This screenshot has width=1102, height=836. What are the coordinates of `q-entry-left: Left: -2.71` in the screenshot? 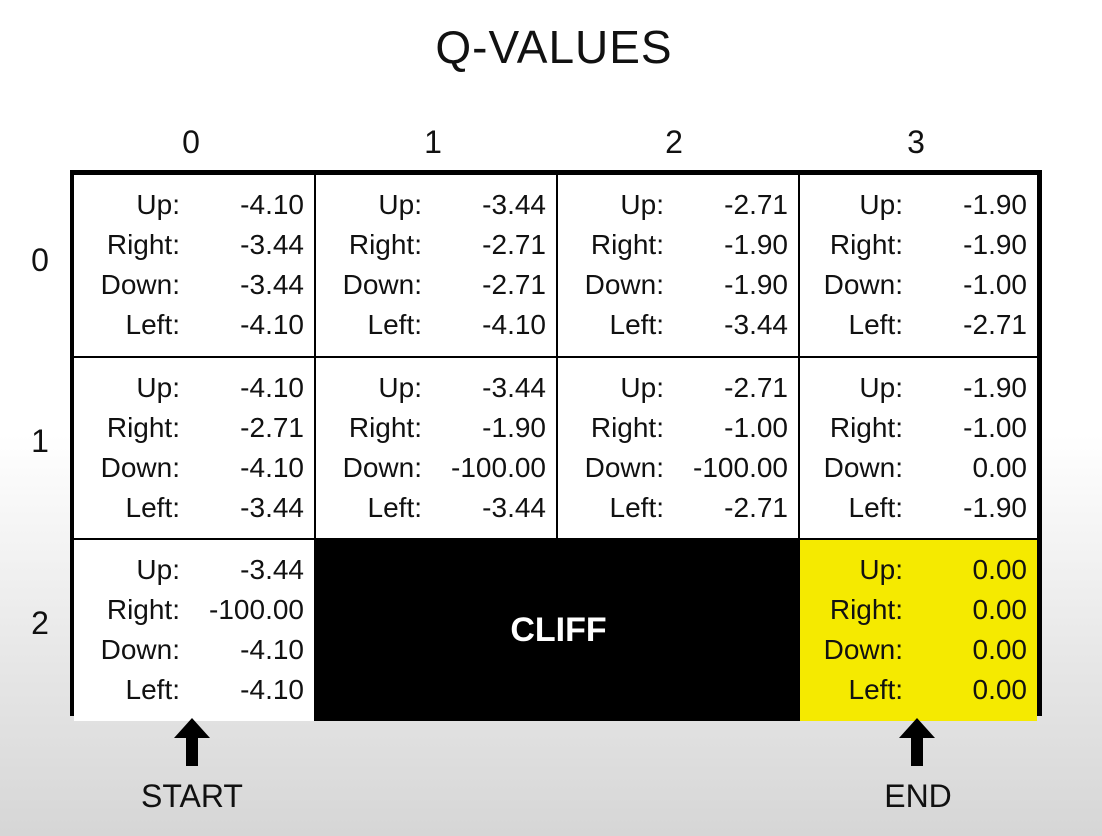 It's located at (918, 325).